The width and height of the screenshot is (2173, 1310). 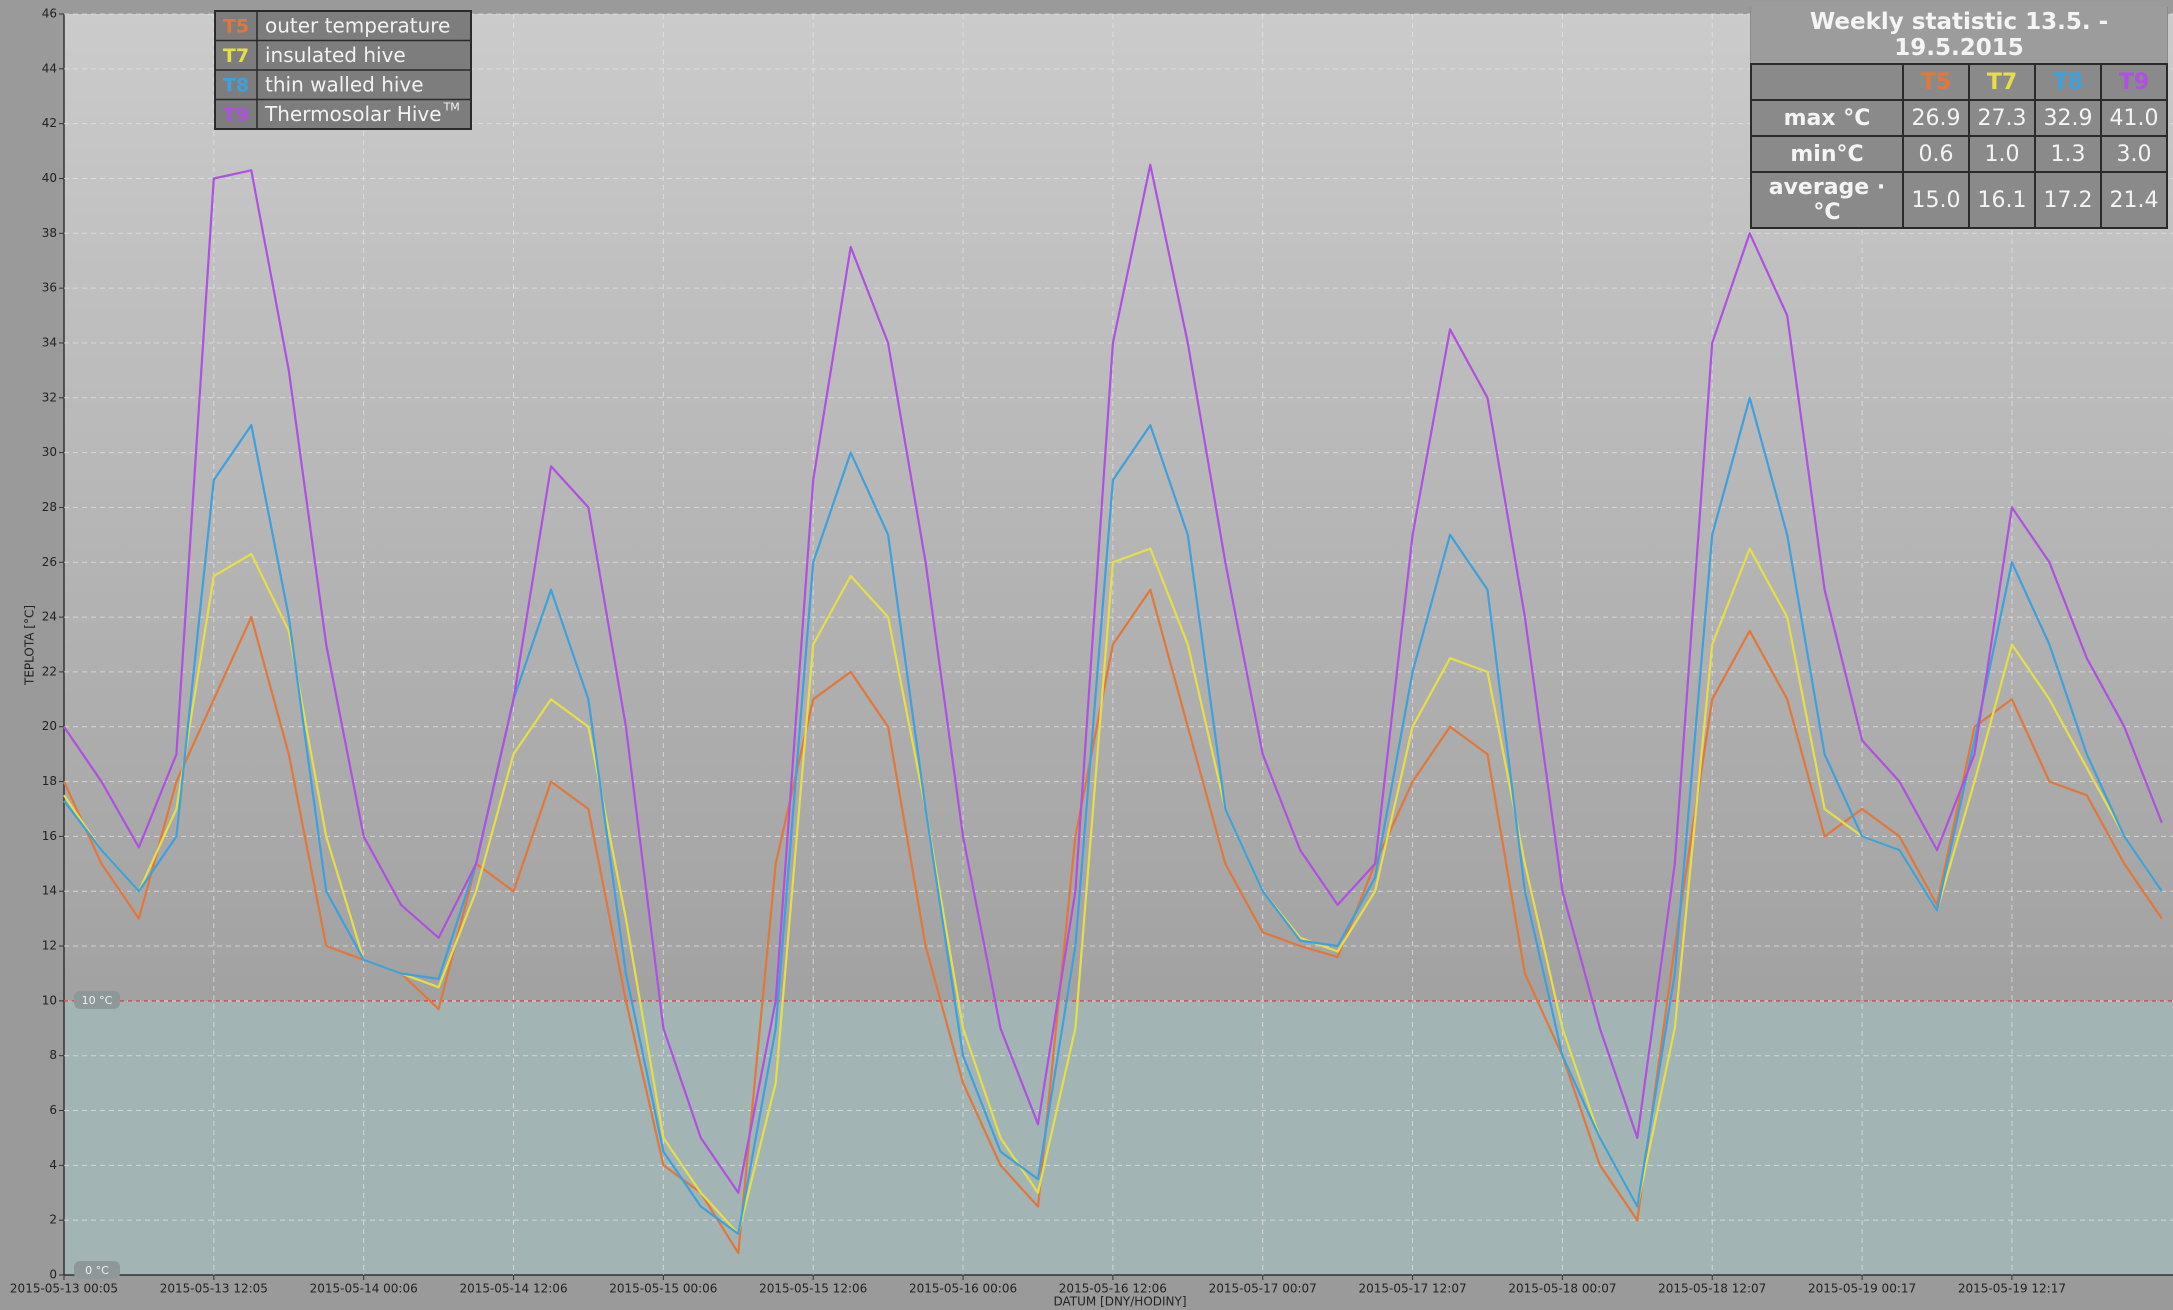 What do you see at coordinates (236, 115) in the screenshot?
I see `legend-code: T9` at bounding box center [236, 115].